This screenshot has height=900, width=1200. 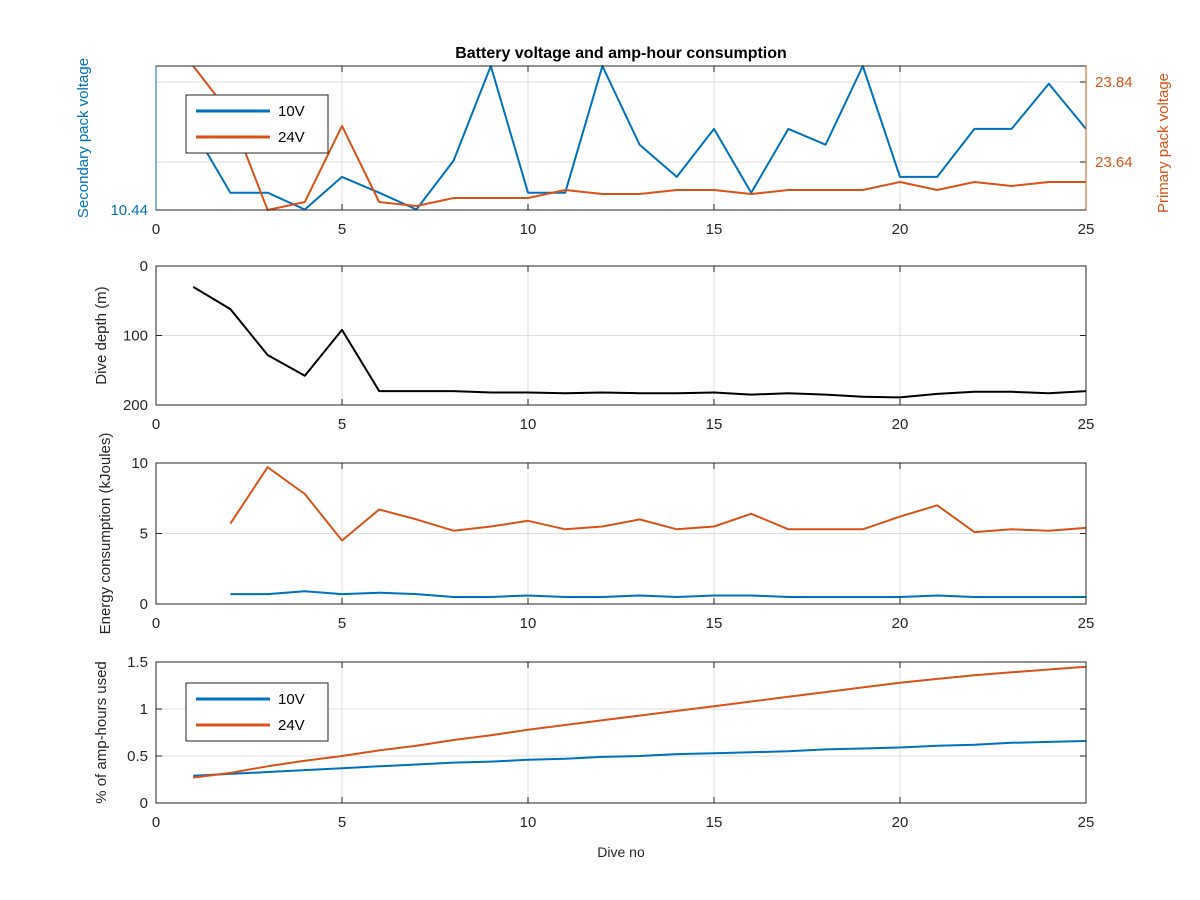 What do you see at coordinates (83, 138) in the screenshot?
I see `y-axis-label: Secondary pack voltage` at bounding box center [83, 138].